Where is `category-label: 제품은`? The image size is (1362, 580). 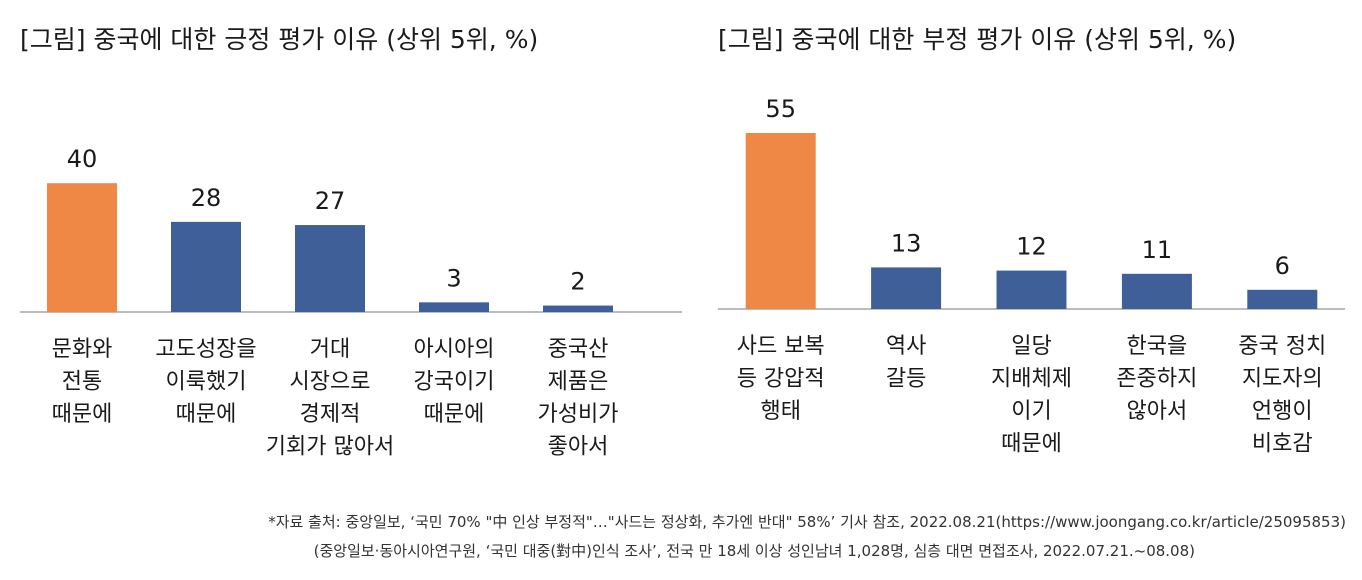
category-label: 제품은 is located at coordinates (578, 382).